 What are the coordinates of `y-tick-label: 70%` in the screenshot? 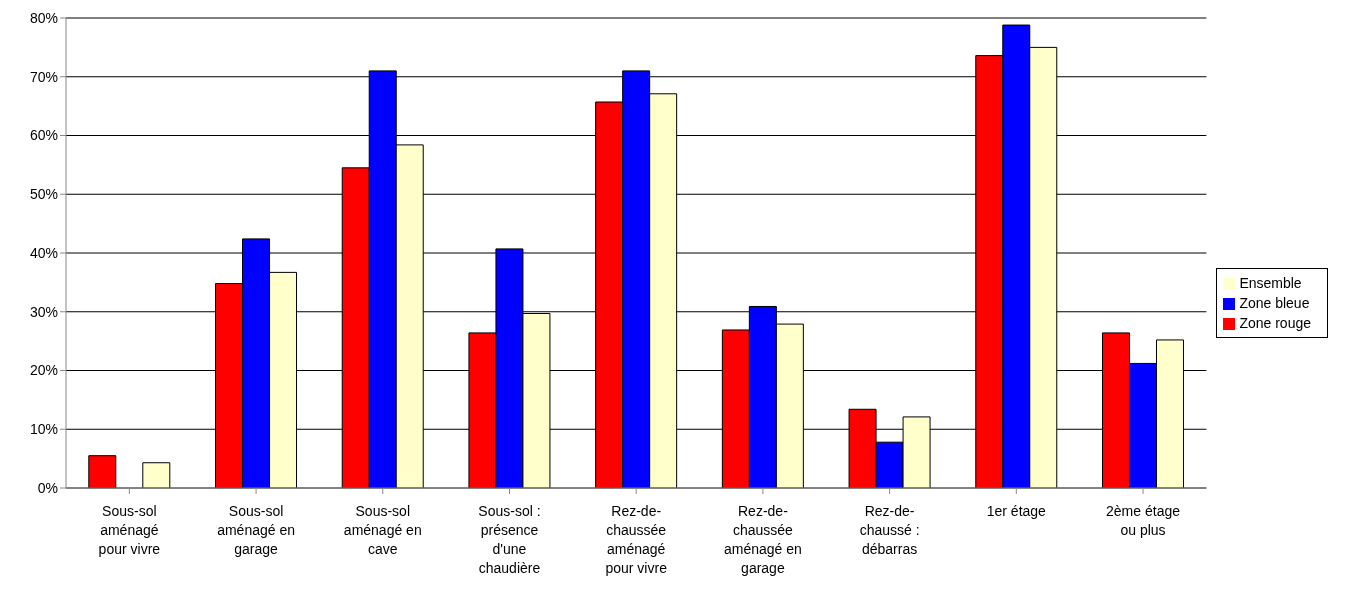 It's located at (43, 76).